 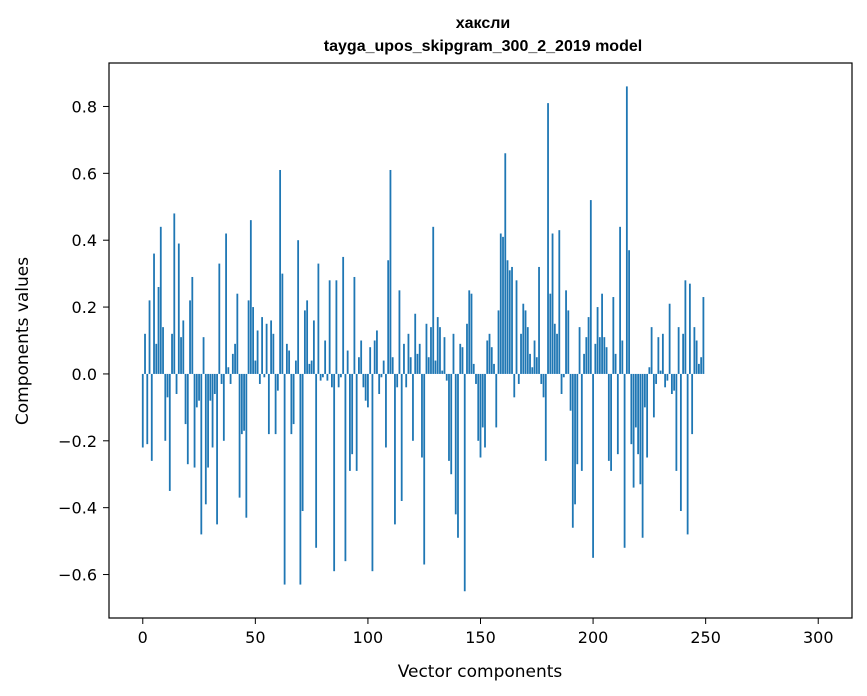 What do you see at coordinates (77, 575) in the screenshot?
I see `y-tick-label: −0.6` at bounding box center [77, 575].